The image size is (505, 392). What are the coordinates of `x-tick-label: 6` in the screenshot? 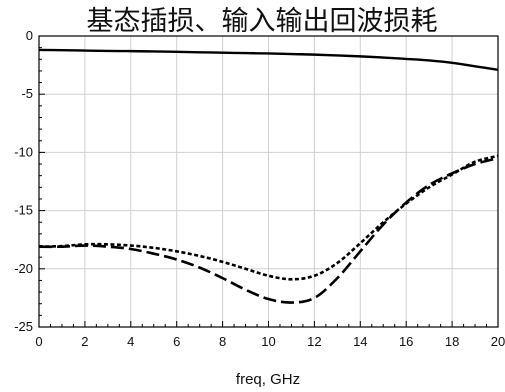 It's located at (176, 341).